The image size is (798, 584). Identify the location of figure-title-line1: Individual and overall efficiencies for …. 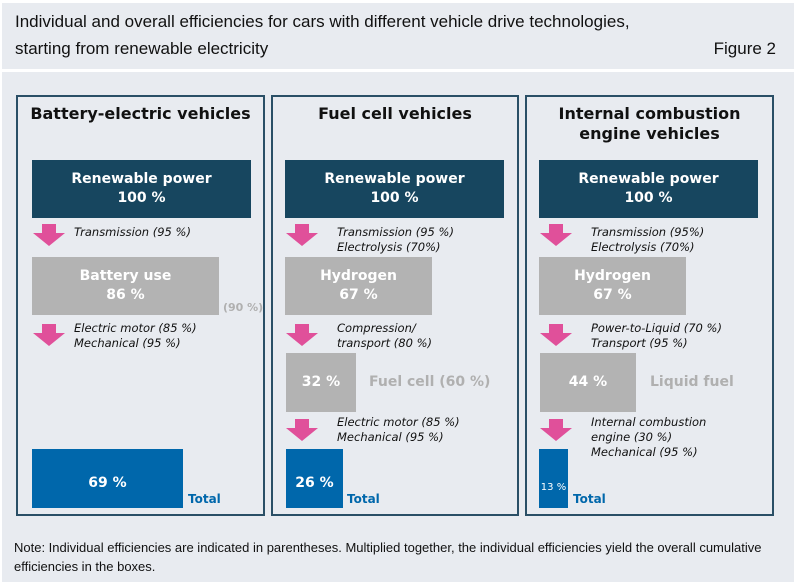
(322, 21).